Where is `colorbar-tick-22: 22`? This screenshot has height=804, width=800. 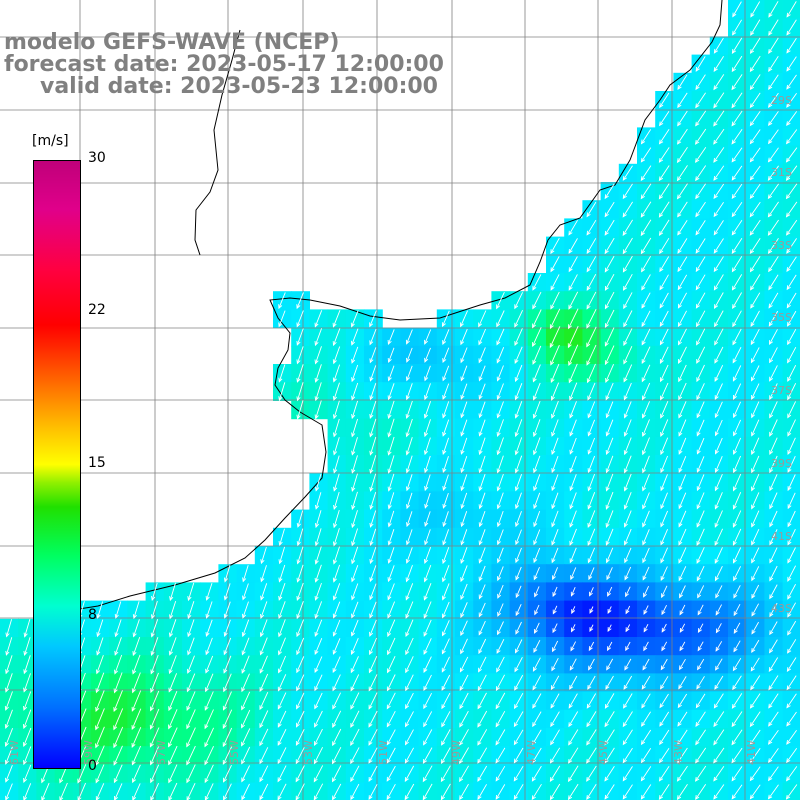
colorbar-tick-22: 22 is located at coordinates (97, 310).